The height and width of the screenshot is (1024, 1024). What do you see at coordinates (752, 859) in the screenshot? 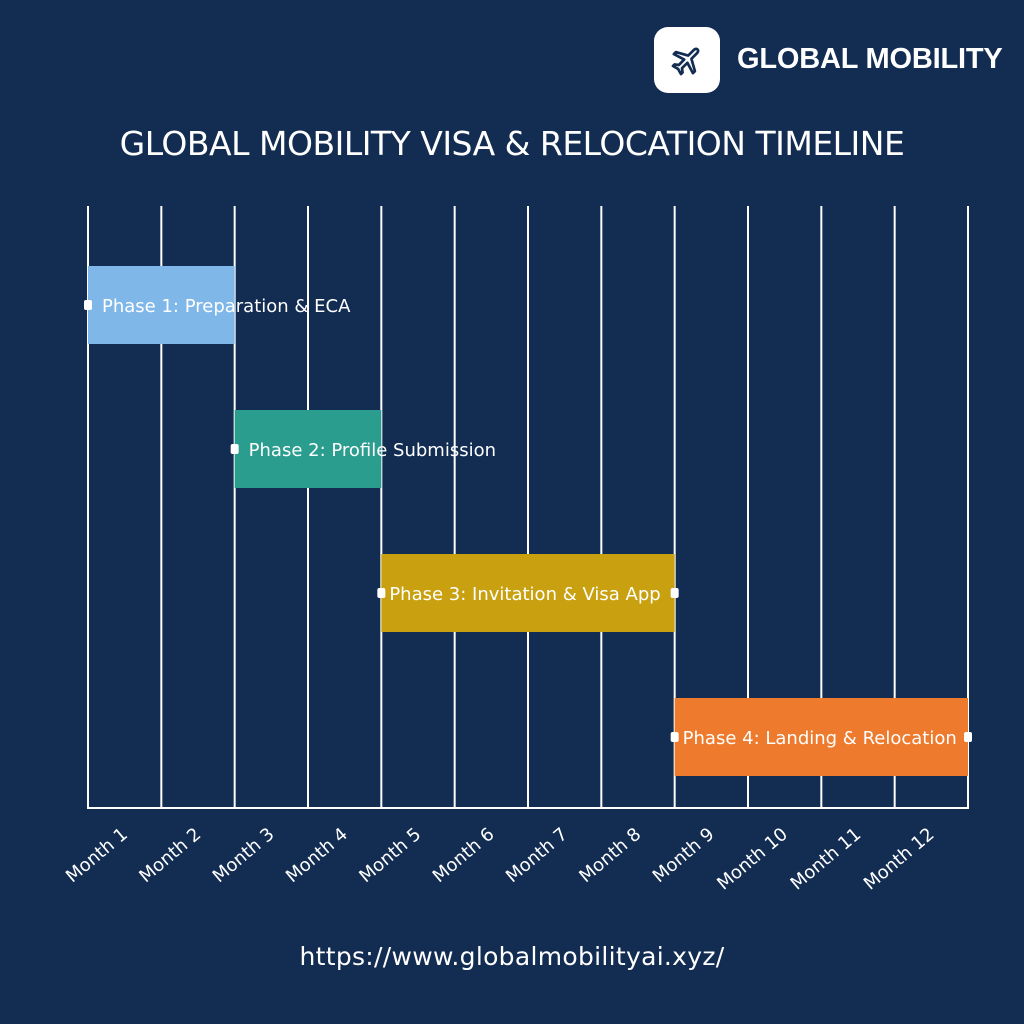
I see `x-tick-label: Month 10` at bounding box center [752, 859].